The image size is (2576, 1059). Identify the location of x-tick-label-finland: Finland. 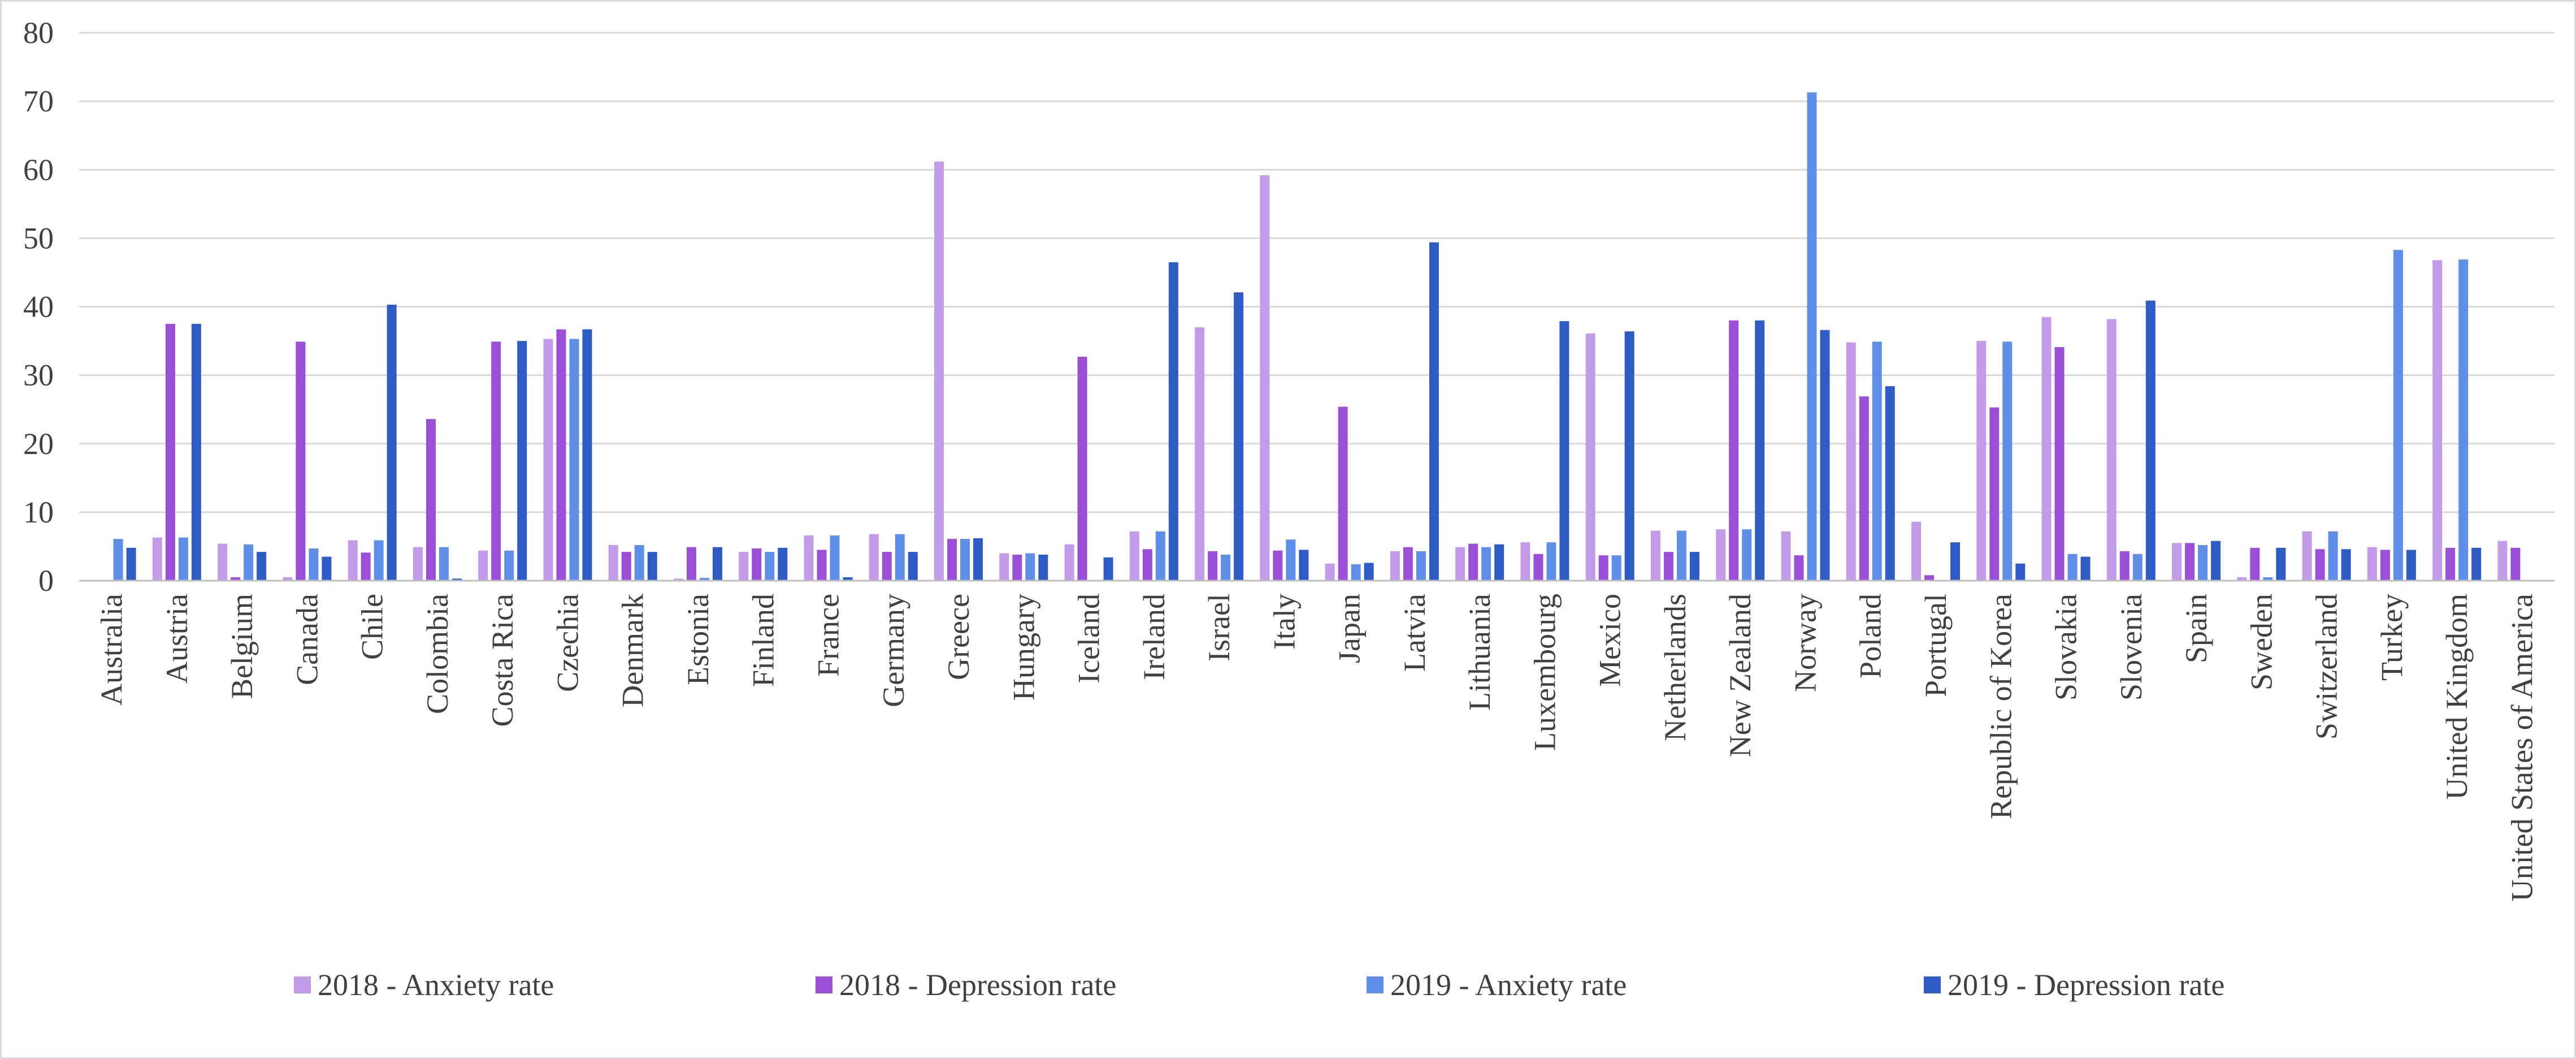
(763, 640).